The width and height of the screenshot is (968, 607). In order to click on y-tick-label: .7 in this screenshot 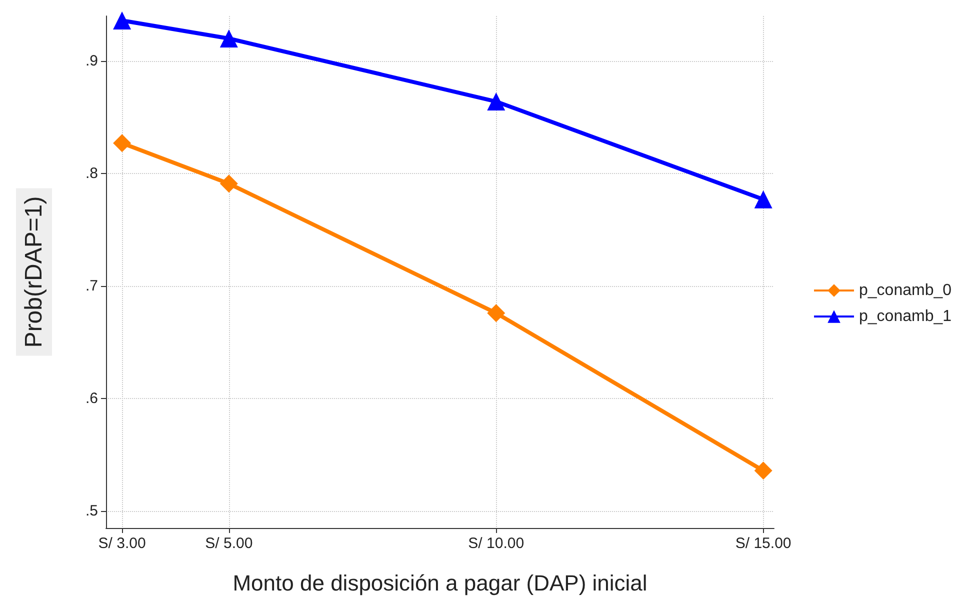, I will do `click(91, 286)`.